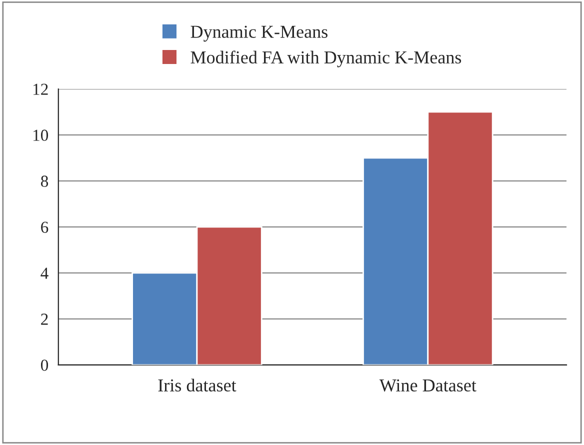 The image size is (584, 445). What do you see at coordinates (44, 181) in the screenshot?
I see `y-tick-label: 8` at bounding box center [44, 181].